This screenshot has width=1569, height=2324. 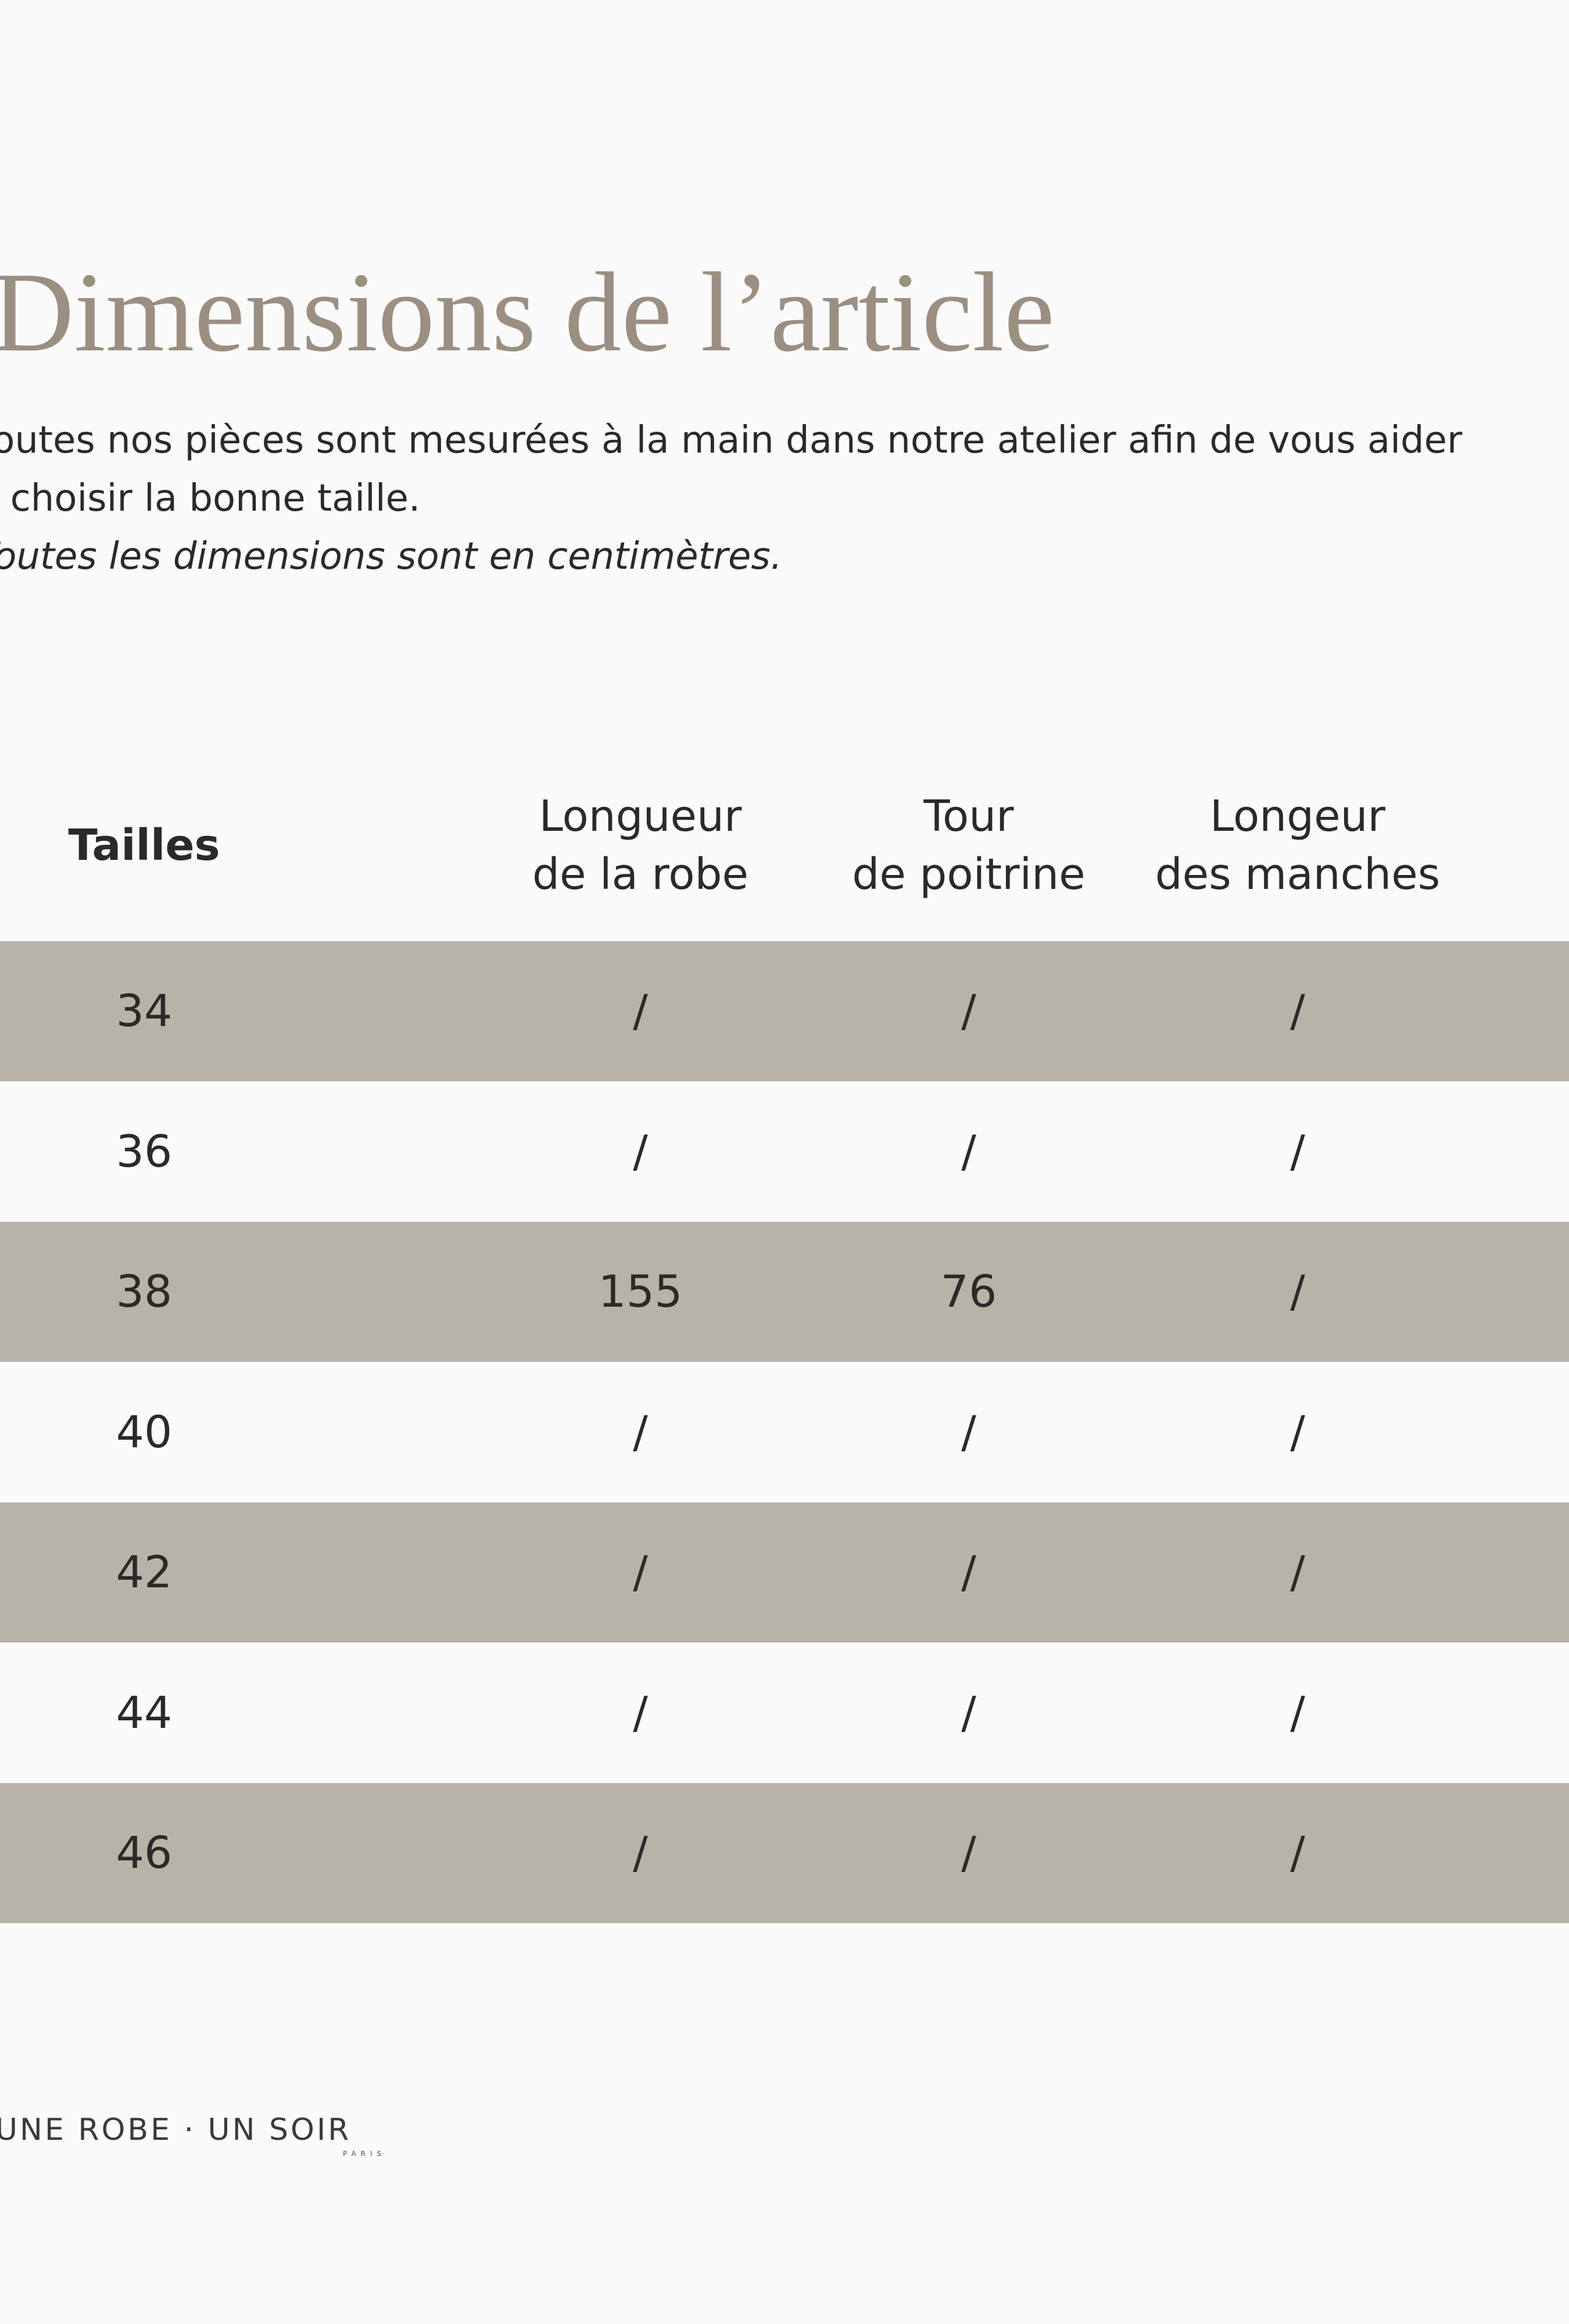 What do you see at coordinates (969, 874) in the screenshot?
I see `header-line: de poitrine` at bounding box center [969, 874].